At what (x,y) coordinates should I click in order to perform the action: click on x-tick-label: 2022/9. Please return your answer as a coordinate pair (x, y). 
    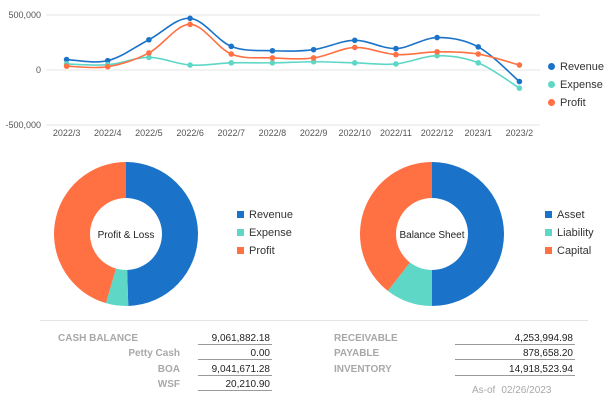
    Looking at the image, I should click on (314, 133).